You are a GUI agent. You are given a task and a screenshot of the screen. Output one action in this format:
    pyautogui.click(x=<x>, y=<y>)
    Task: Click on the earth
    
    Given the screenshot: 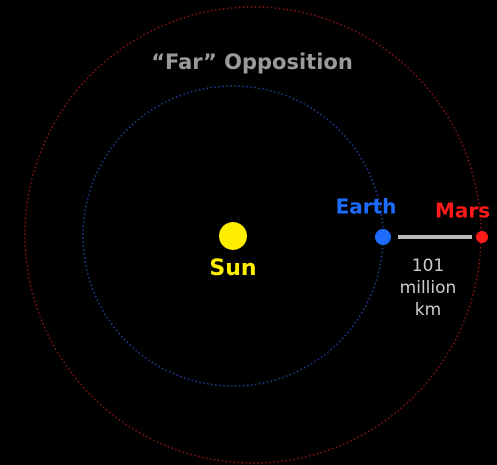 What is the action you would take?
    pyautogui.click(x=383, y=237)
    